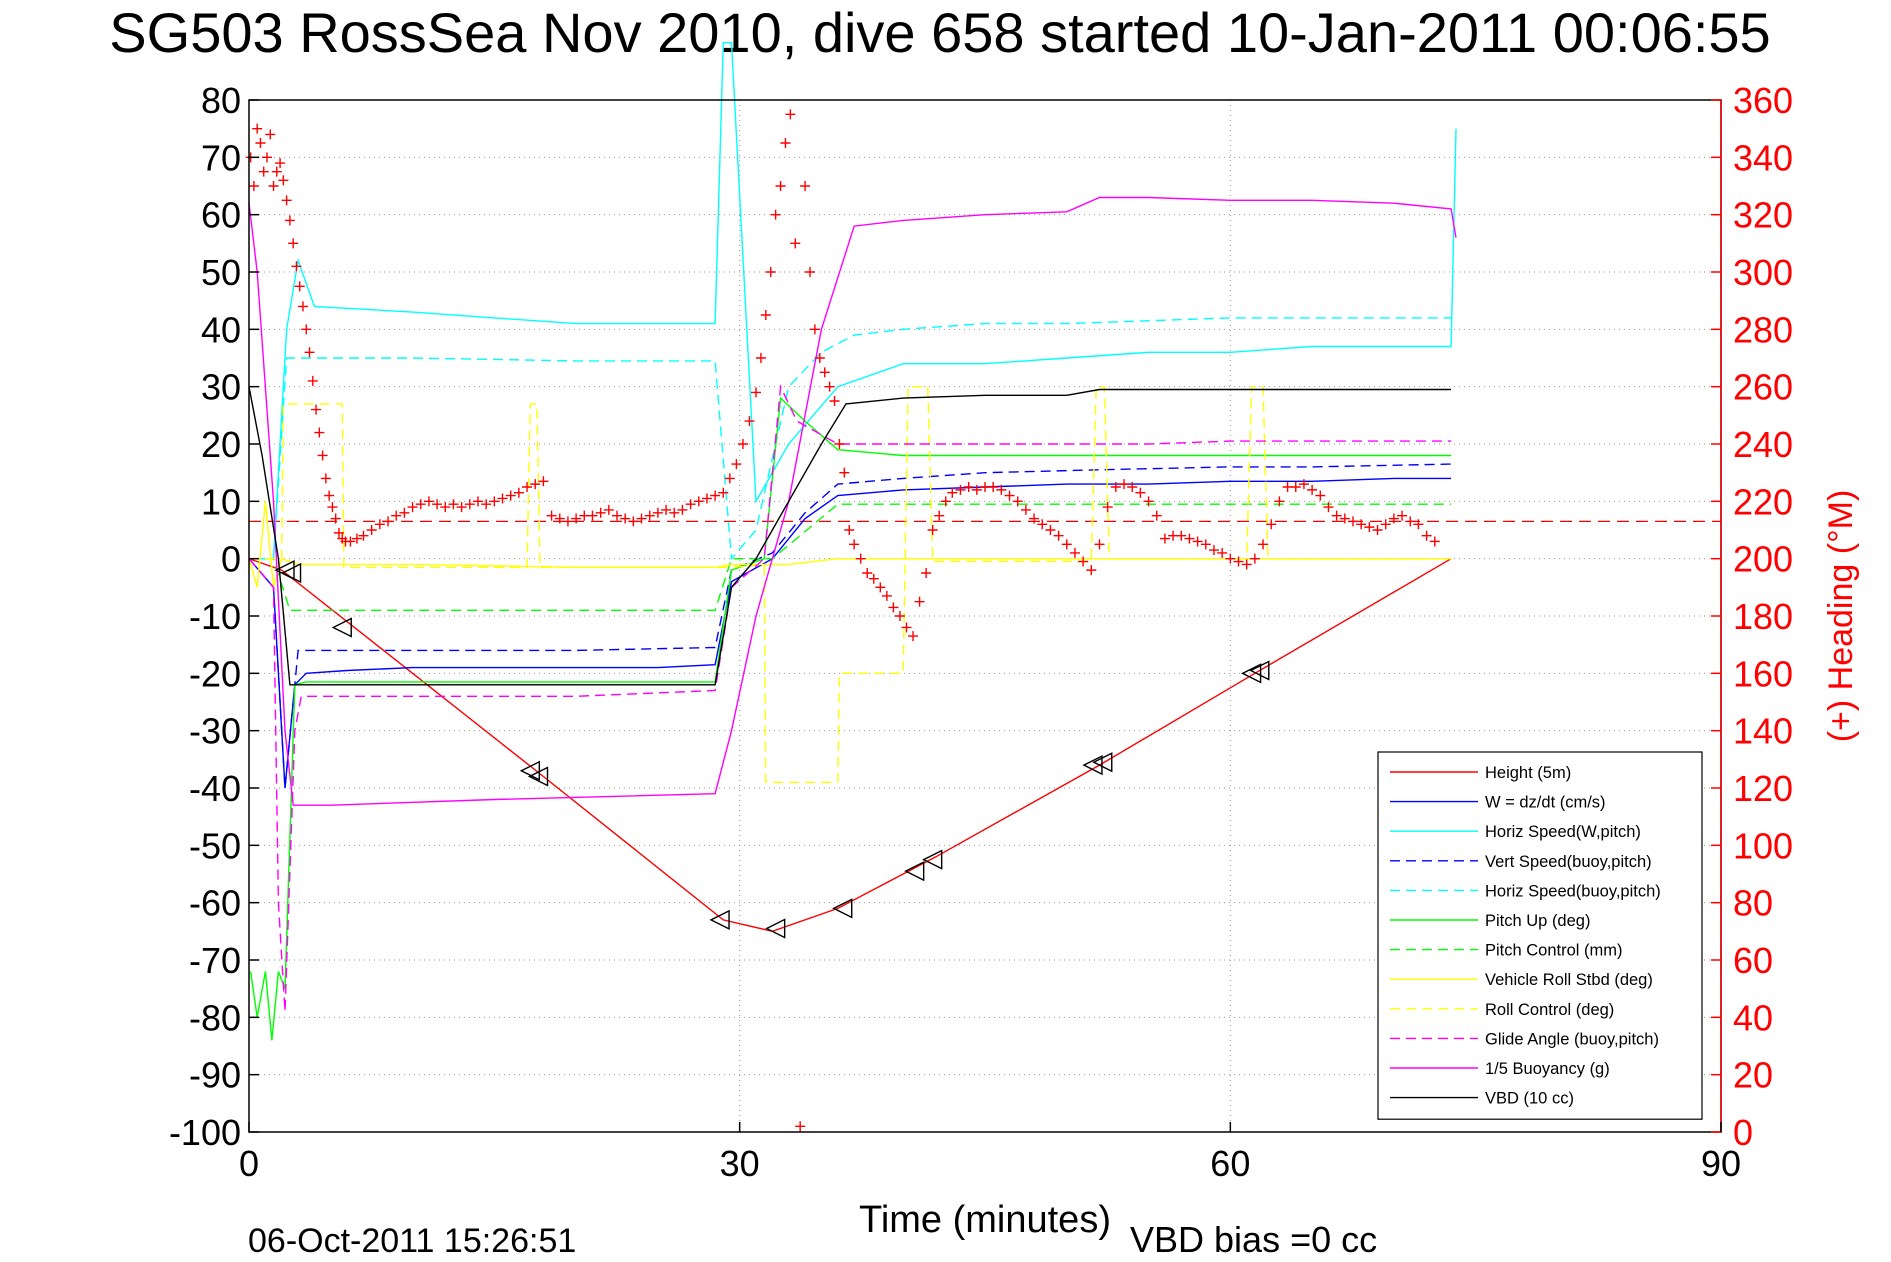 Image resolution: width=1891 pixels, height=1262 pixels. Describe the element at coordinates (1753, 903) in the screenshot. I see `right-tick-label: 80` at that location.